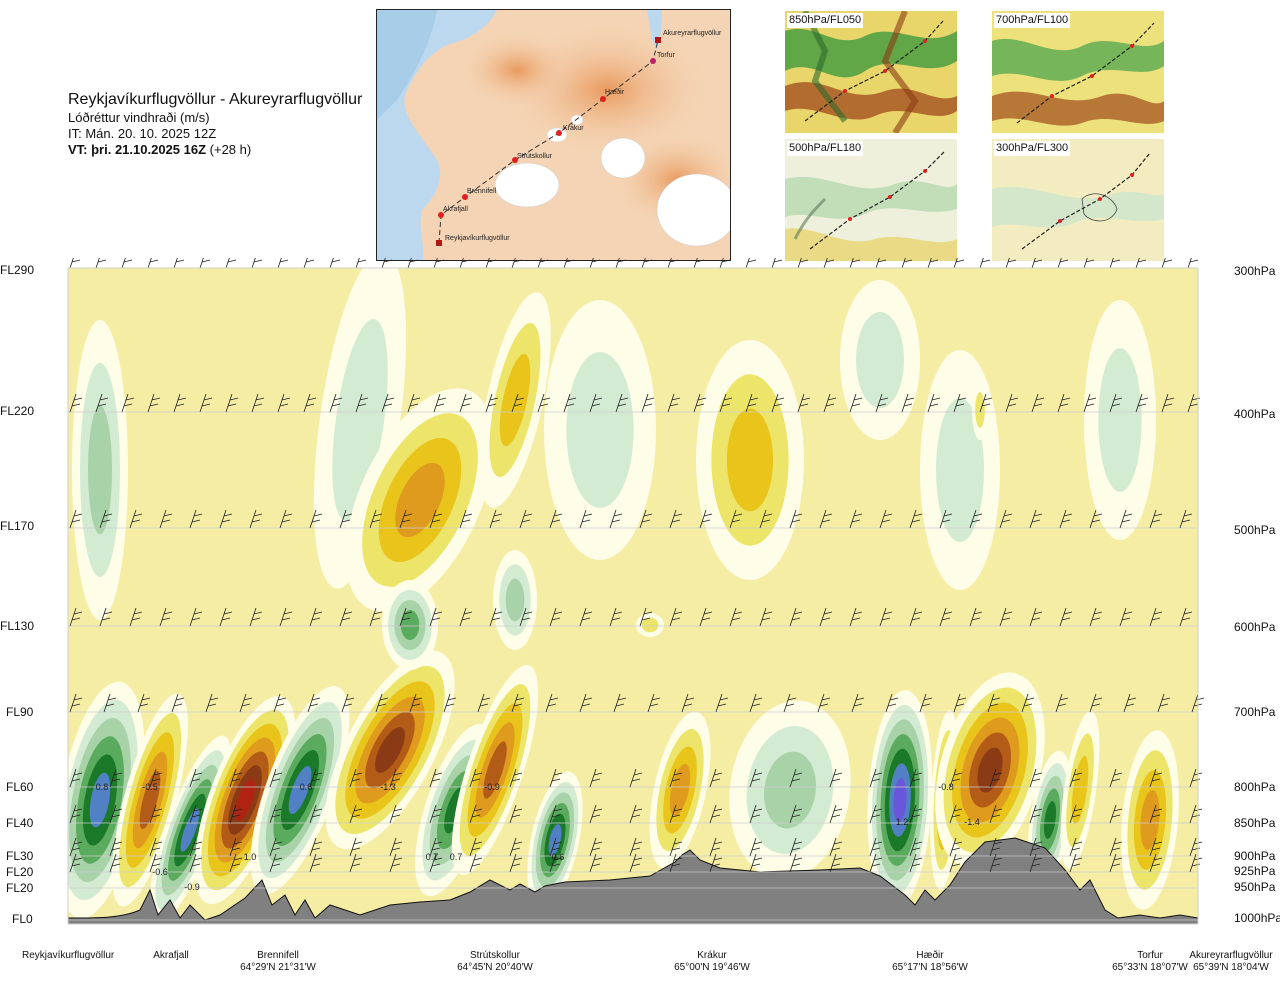  What do you see at coordinates (692, 33) in the screenshot?
I see `map-label-akureyri: Akureyrarflugvöllur` at bounding box center [692, 33].